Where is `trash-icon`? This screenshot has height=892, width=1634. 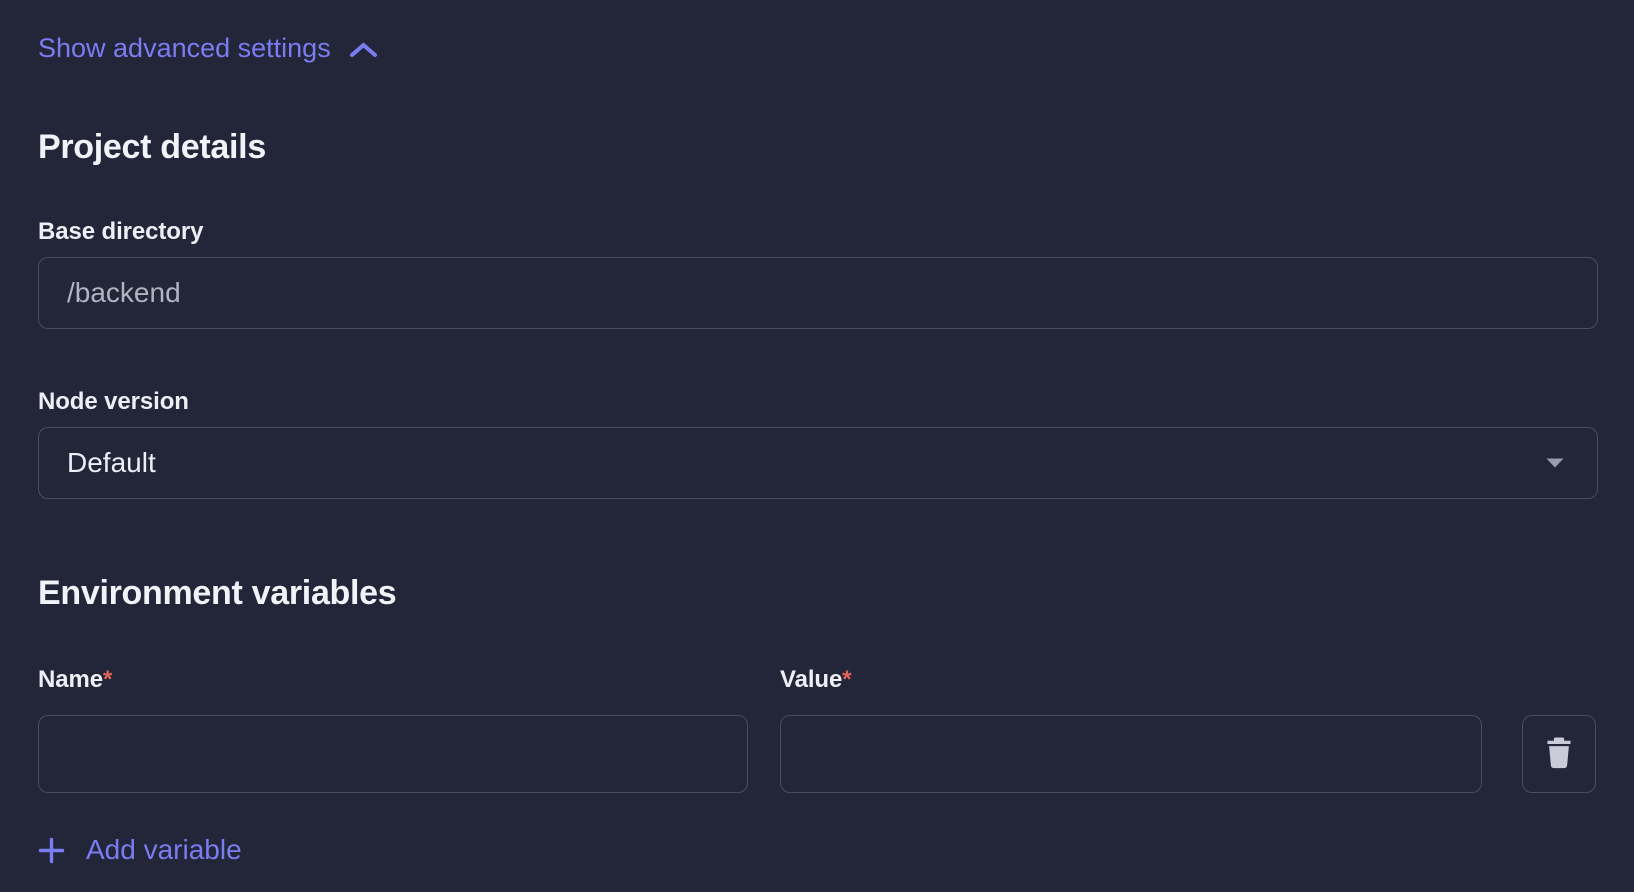 trash-icon is located at coordinates (1559, 754).